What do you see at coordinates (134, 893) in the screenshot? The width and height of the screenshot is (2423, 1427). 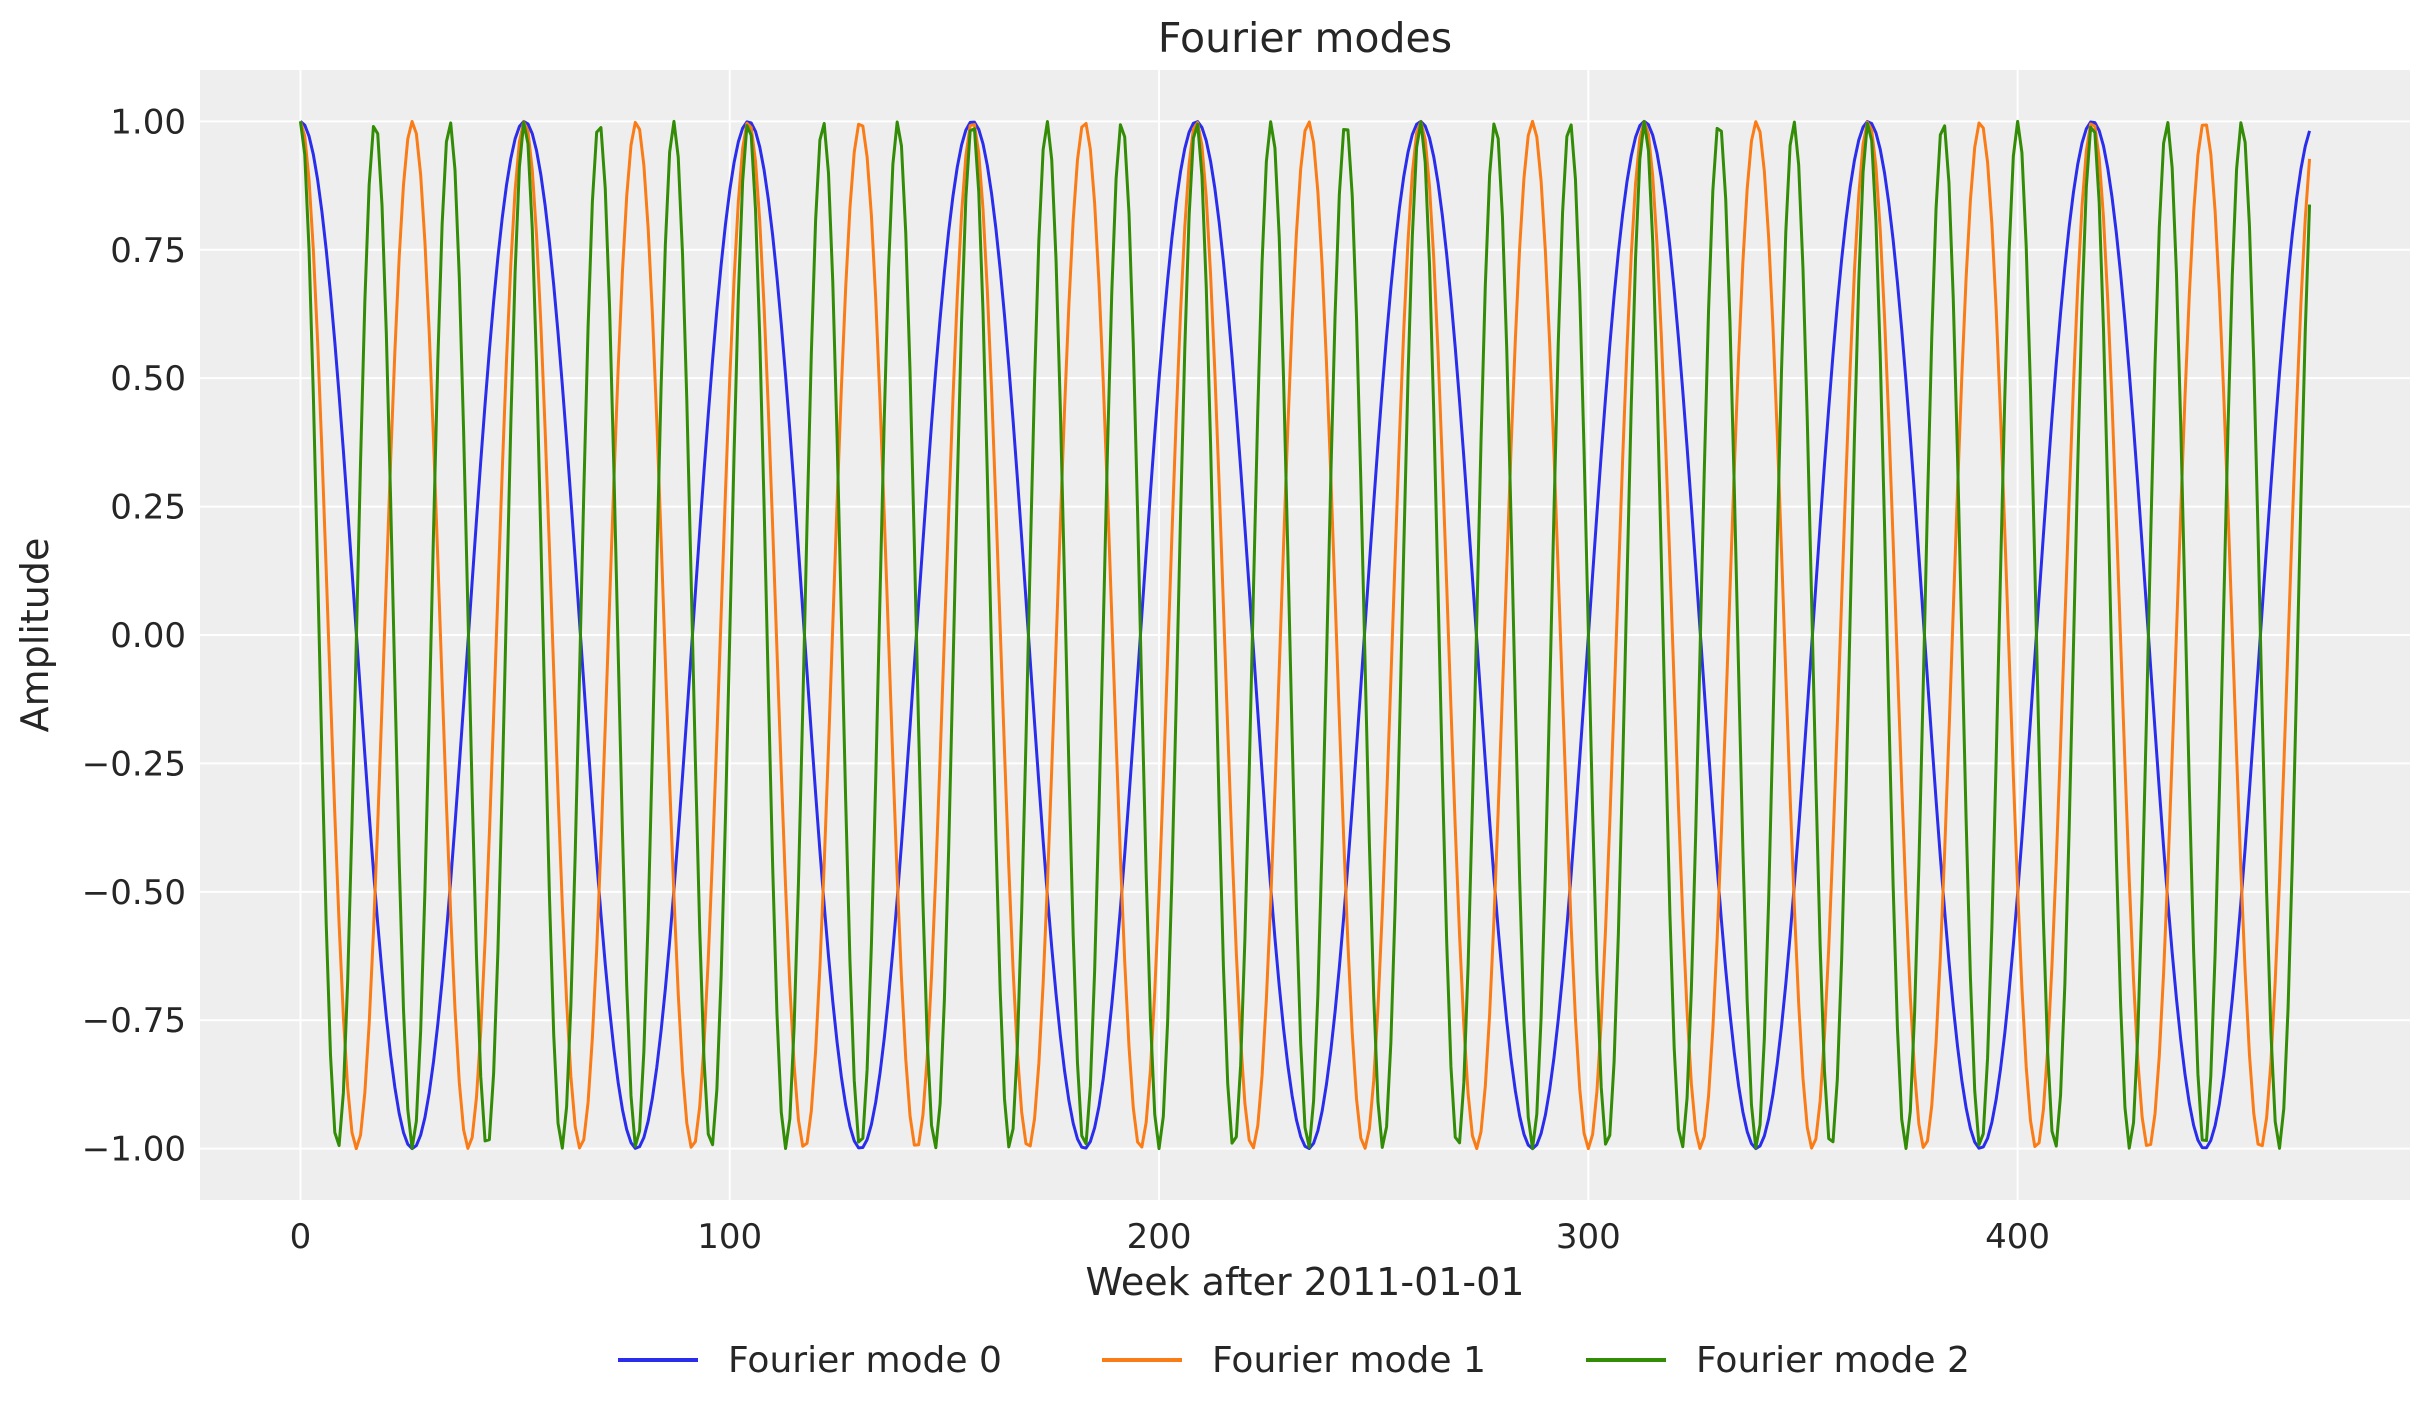 I see `y-tick-label: −0.50` at bounding box center [134, 893].